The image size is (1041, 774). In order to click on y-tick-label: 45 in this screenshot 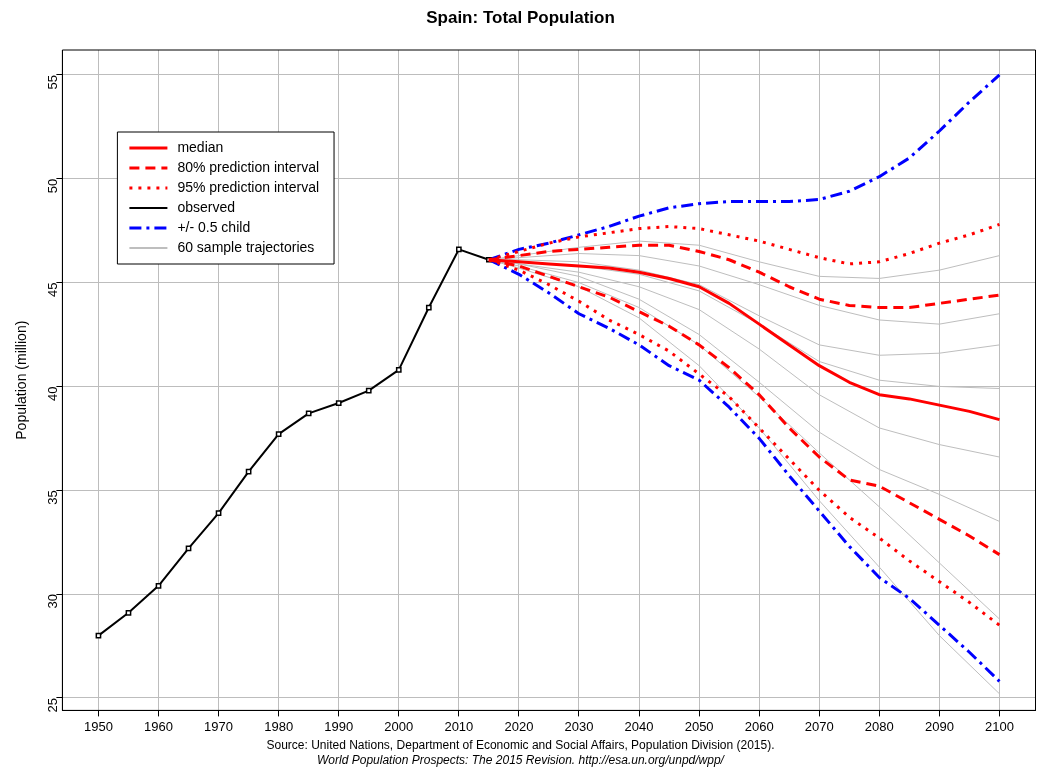, I will do `click(52, 290)`.